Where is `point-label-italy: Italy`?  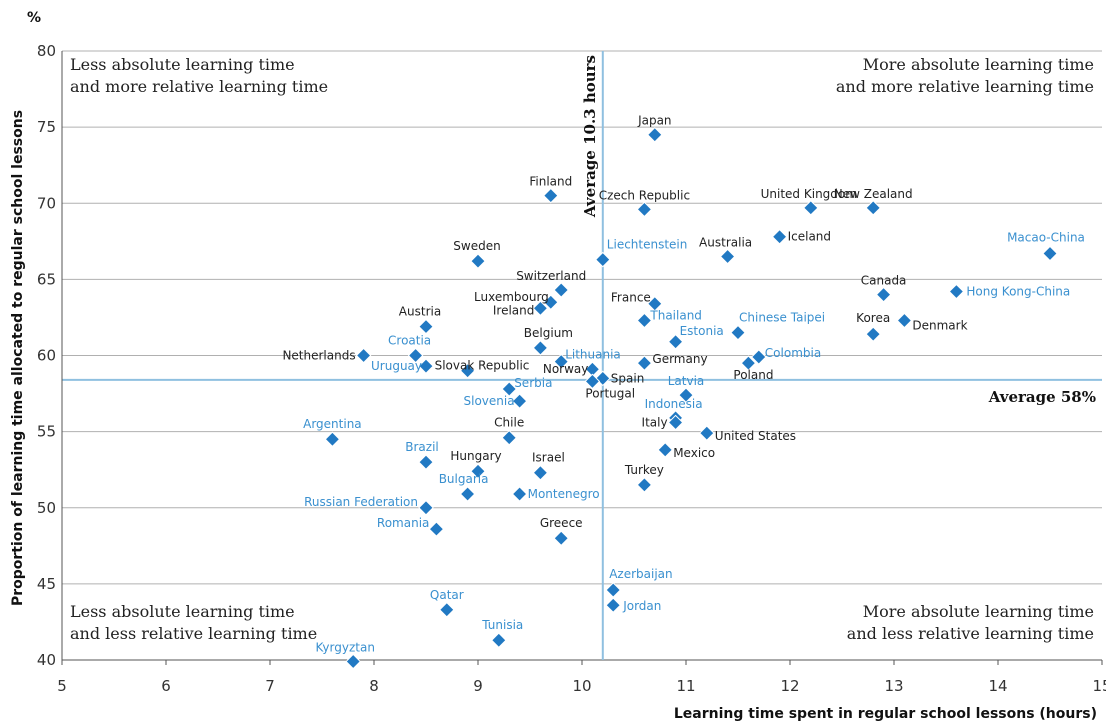
point-label-italy: Italy is located at coordinates (655, 422).